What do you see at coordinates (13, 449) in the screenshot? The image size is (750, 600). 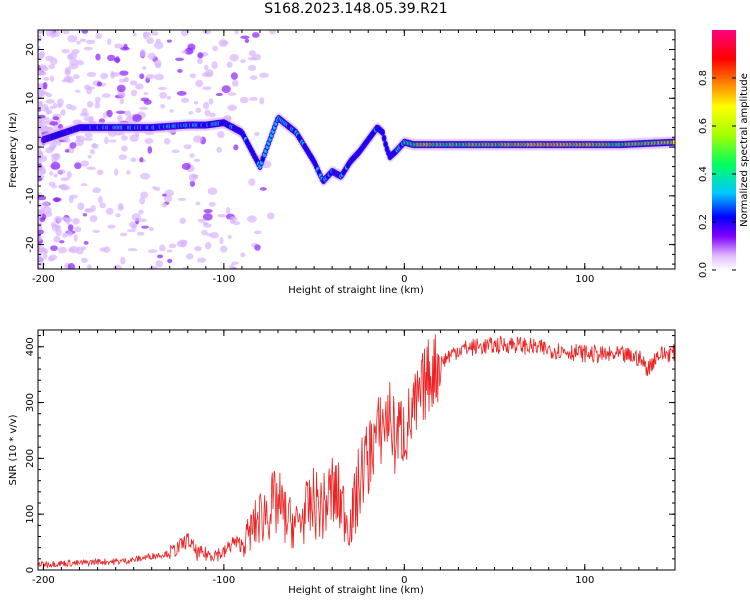 I see `snr-y-axis-label: SNR (10 * v/v)` at bounding box center [13, 449].